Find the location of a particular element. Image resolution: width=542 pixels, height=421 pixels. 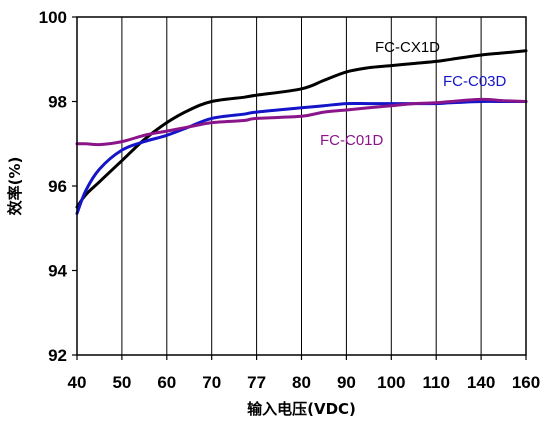

series-label-fc-cx1d: FC-CX1D is located at coordinates (407, 47).